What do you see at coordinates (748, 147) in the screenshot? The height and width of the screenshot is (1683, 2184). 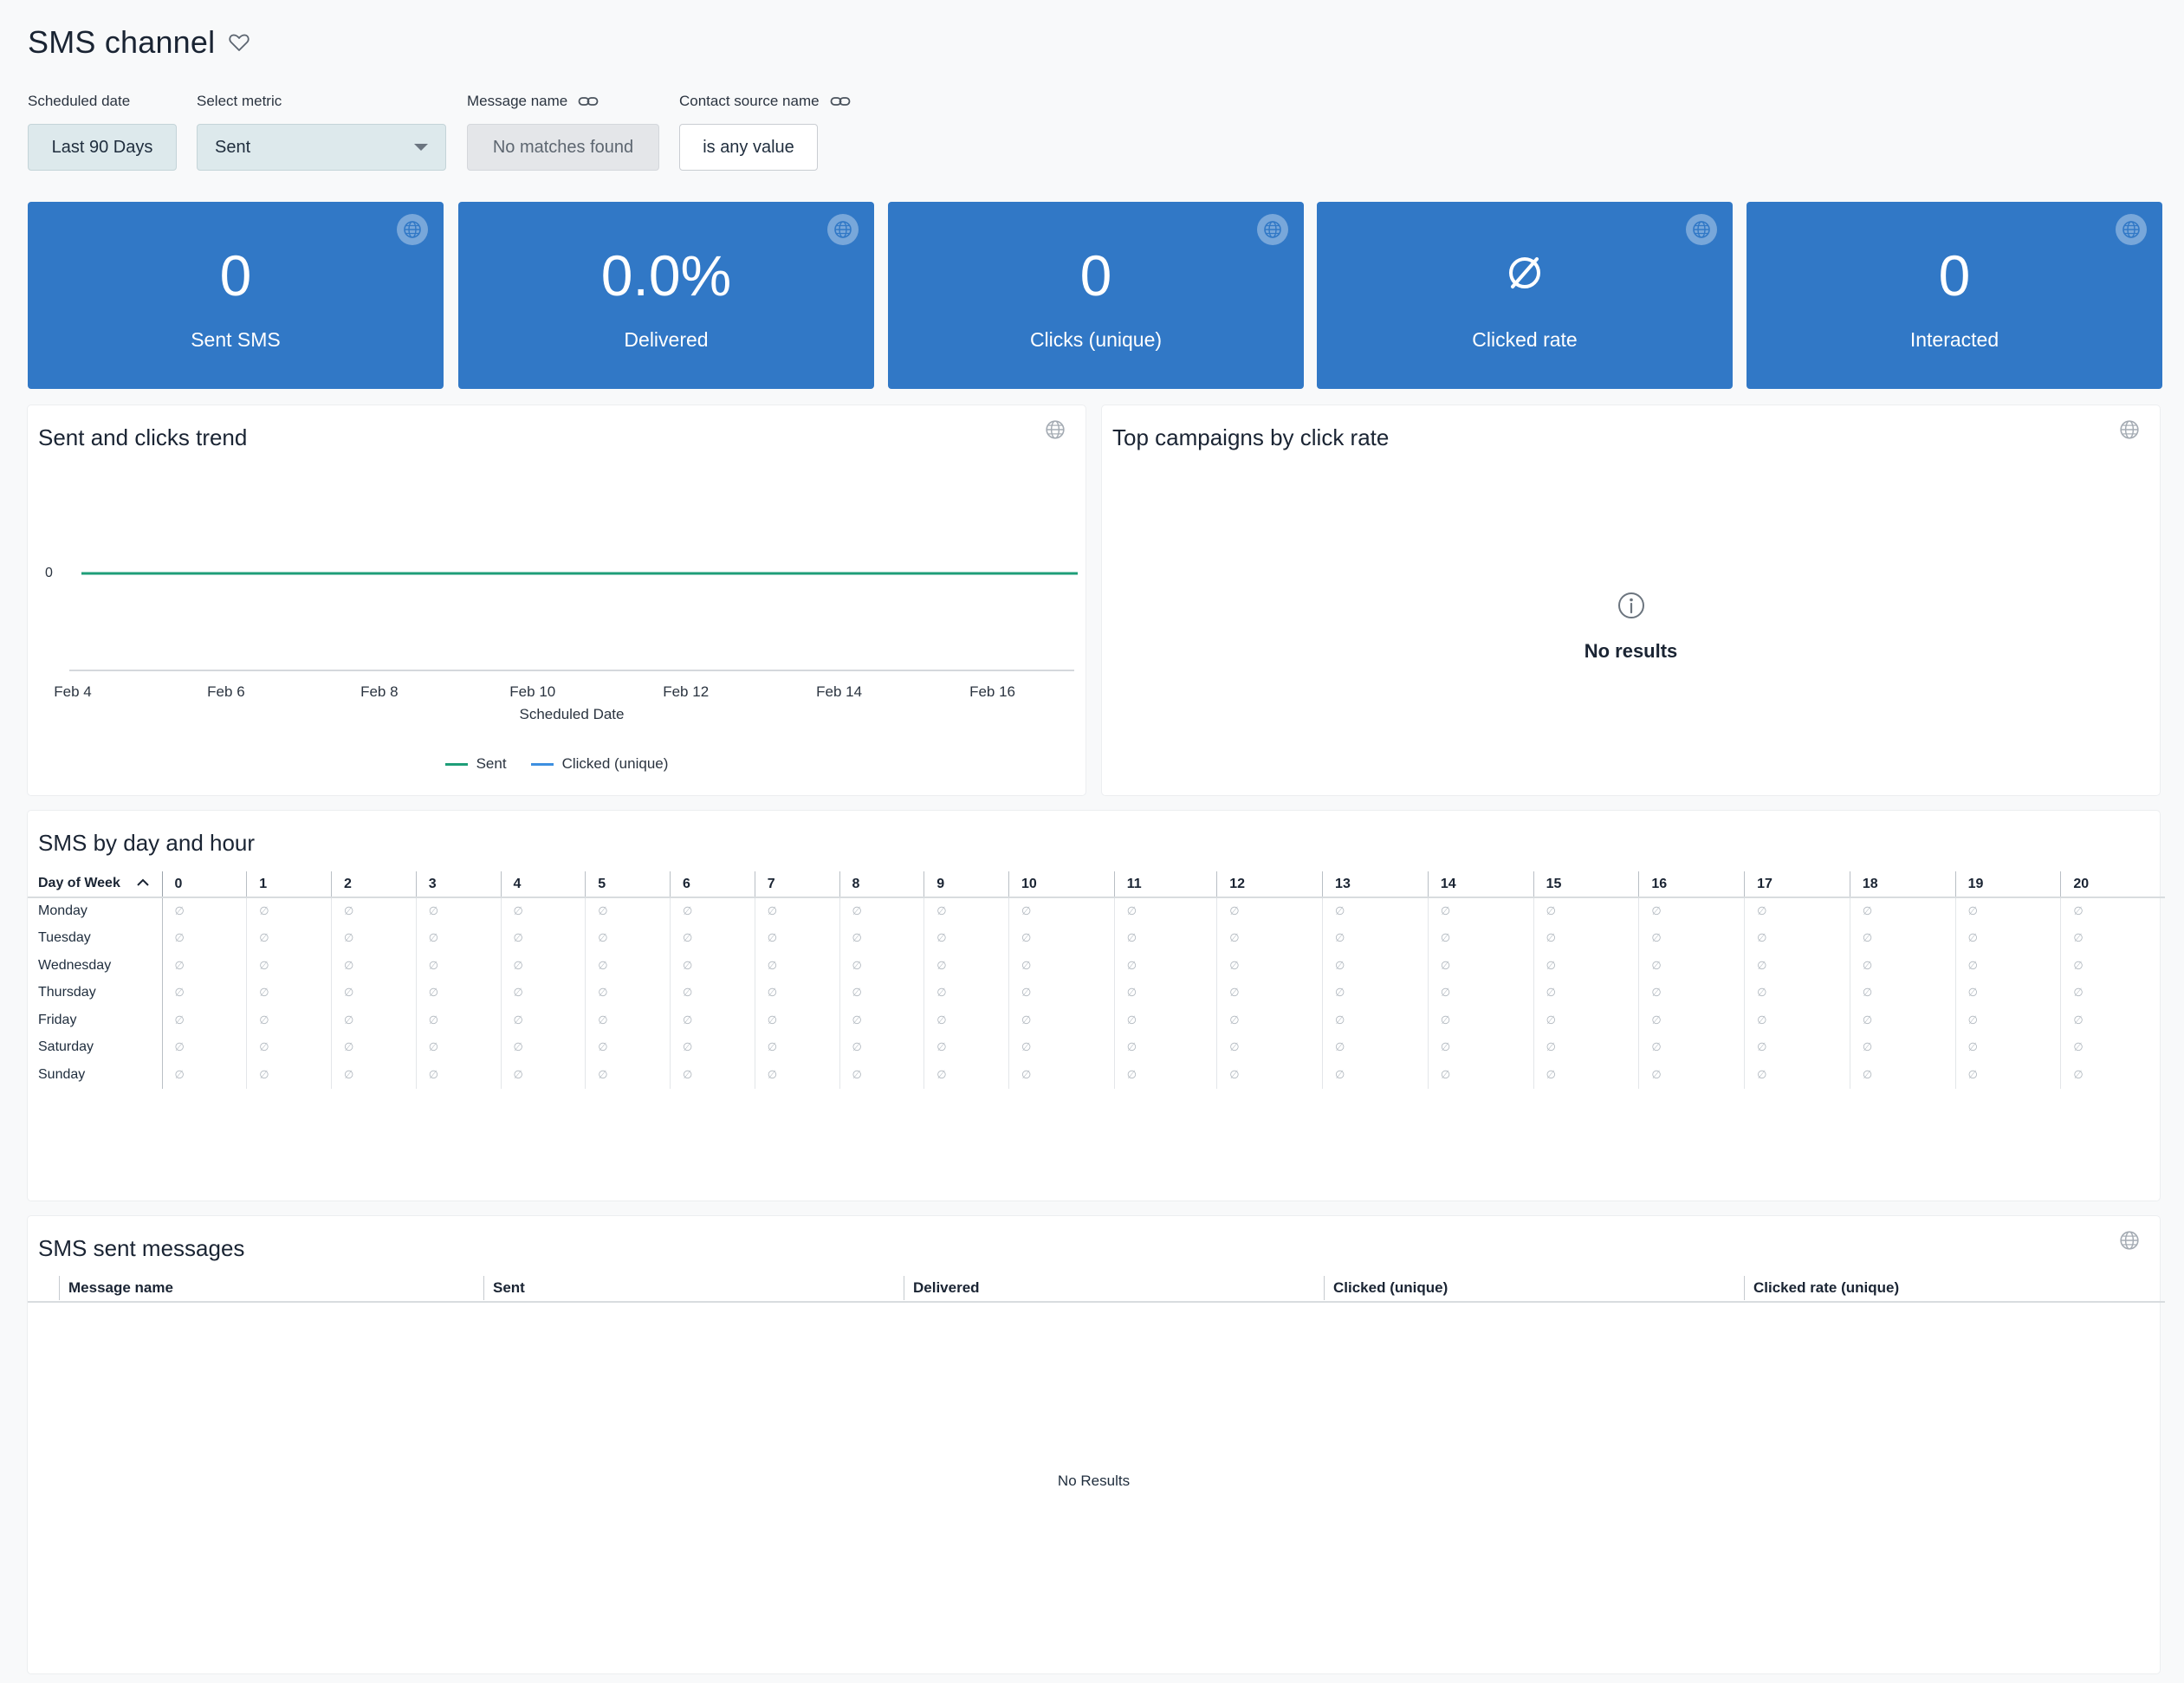 I see `contact-source-filter: is any value` at bounding box center [748, 147].